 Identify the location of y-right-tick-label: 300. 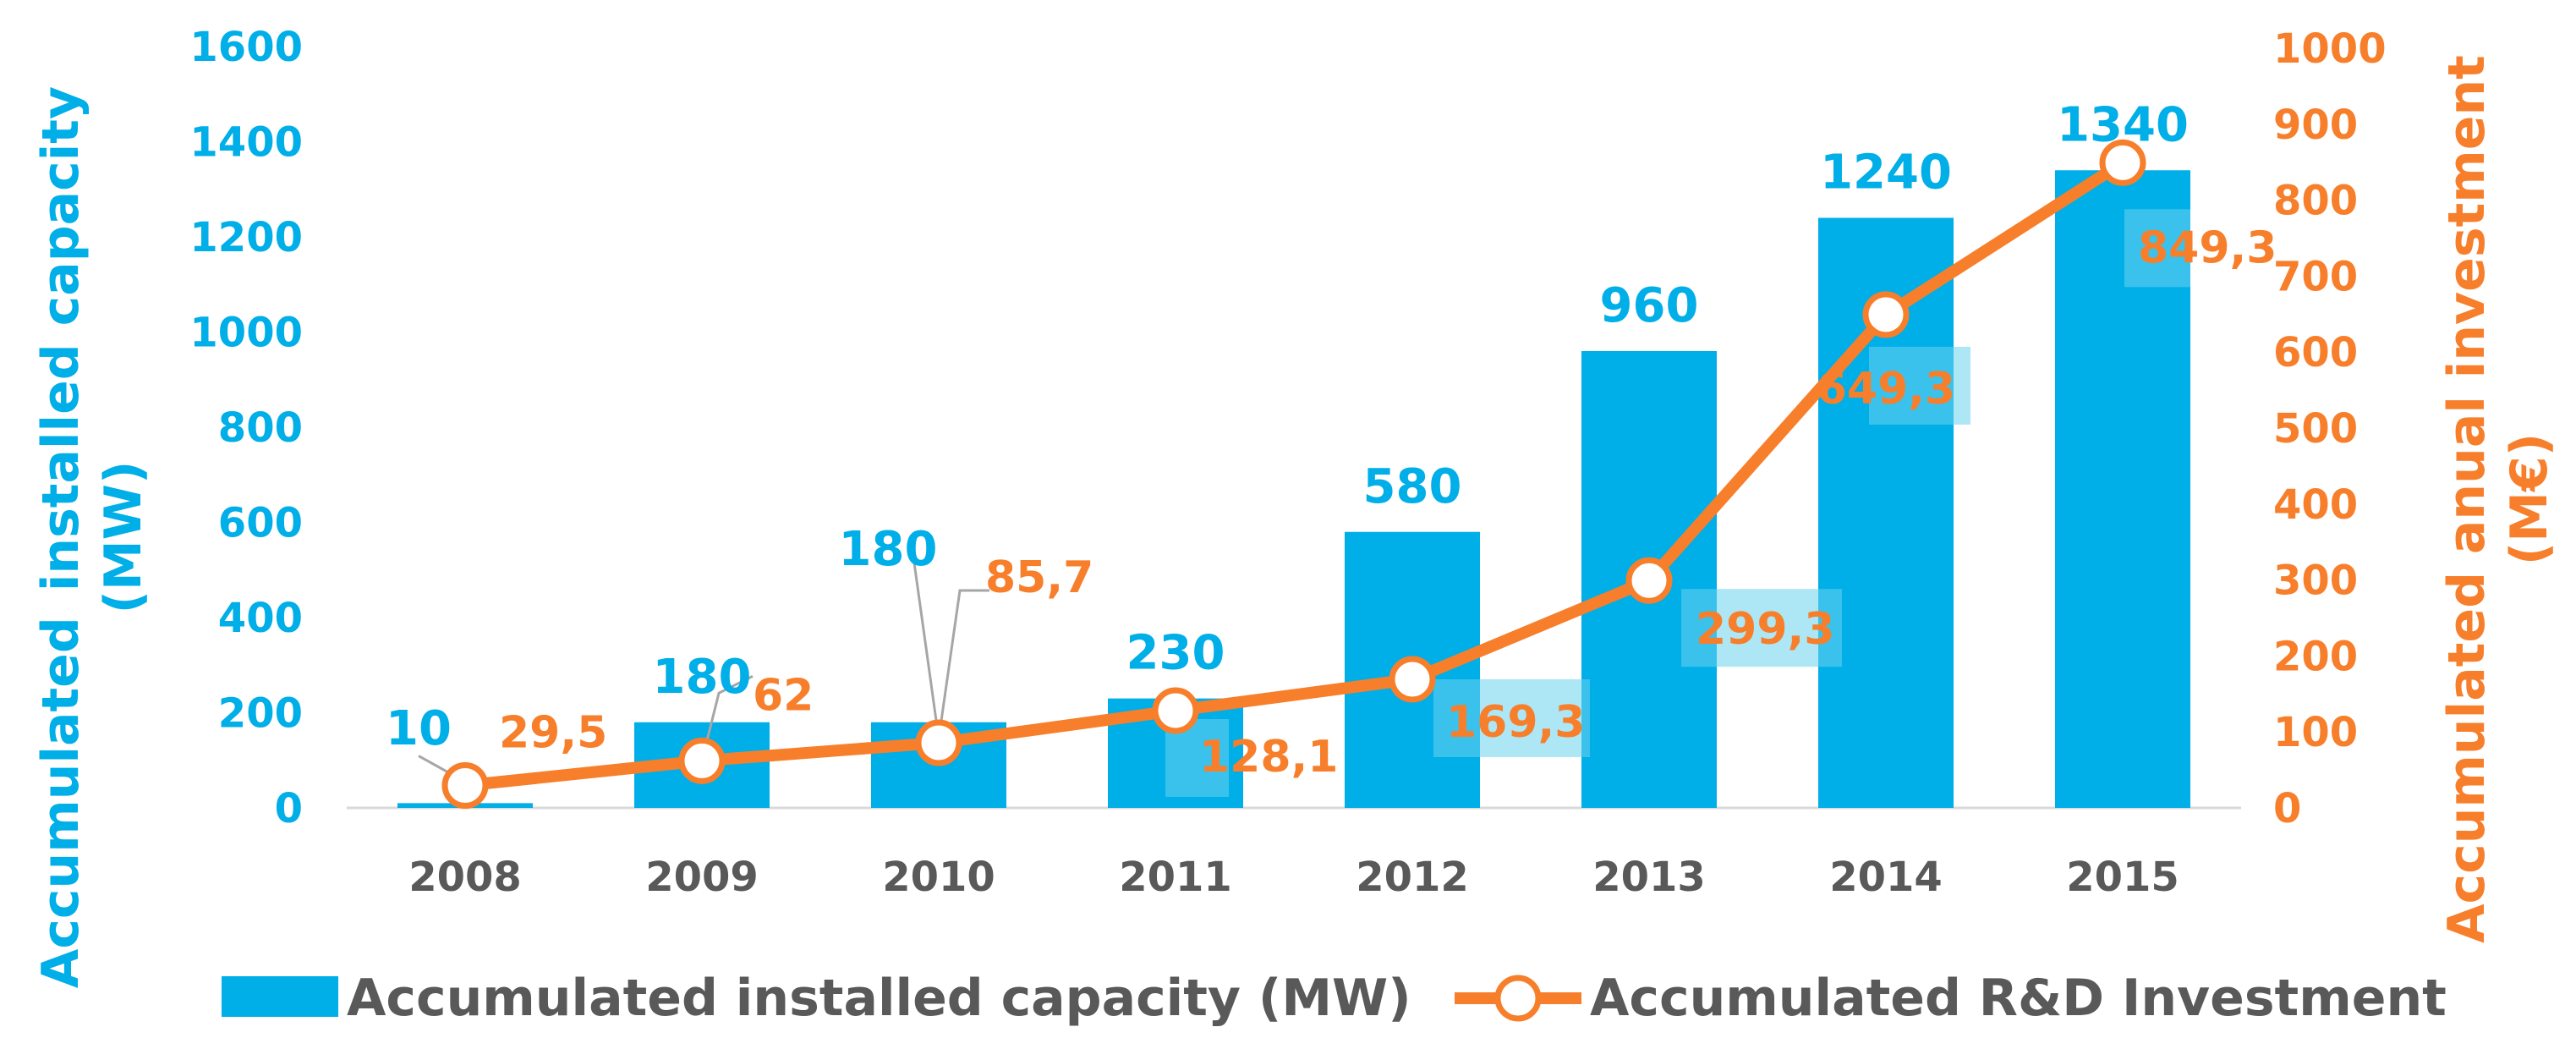
(2315, 581).